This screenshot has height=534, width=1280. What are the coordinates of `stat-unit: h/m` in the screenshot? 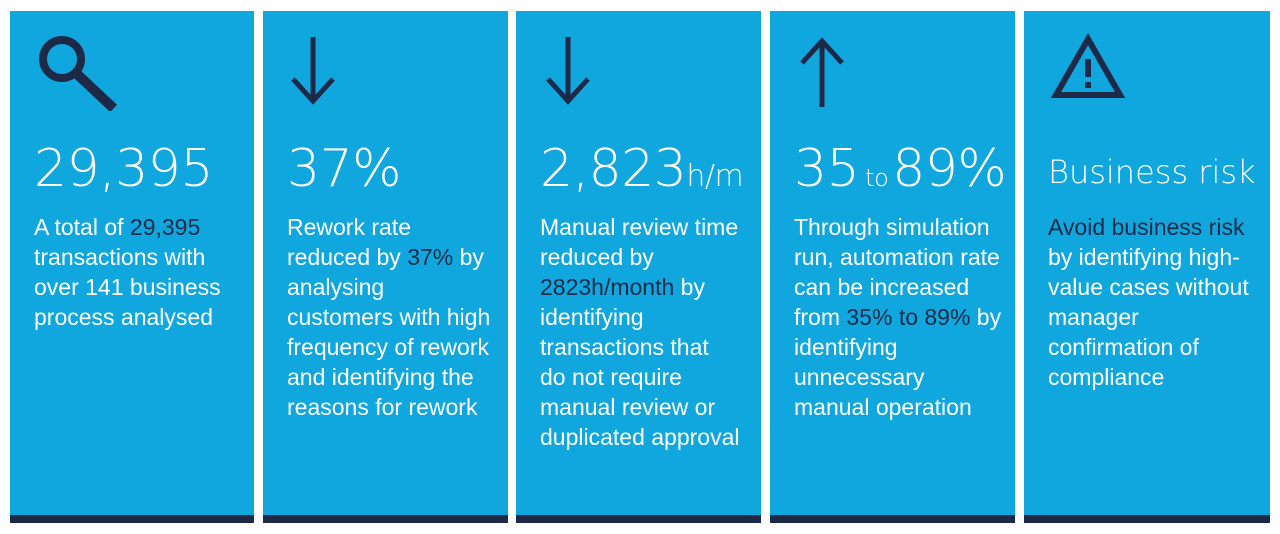 It's located at (715, 176).